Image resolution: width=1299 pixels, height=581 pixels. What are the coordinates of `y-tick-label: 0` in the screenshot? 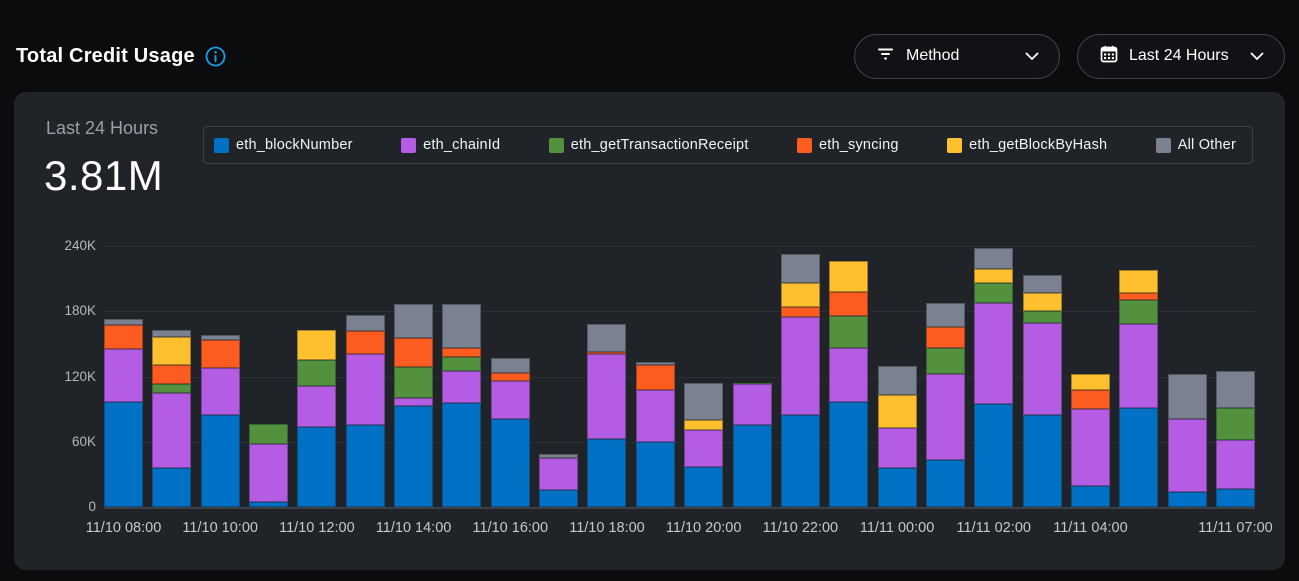 It's located at (92, 506).